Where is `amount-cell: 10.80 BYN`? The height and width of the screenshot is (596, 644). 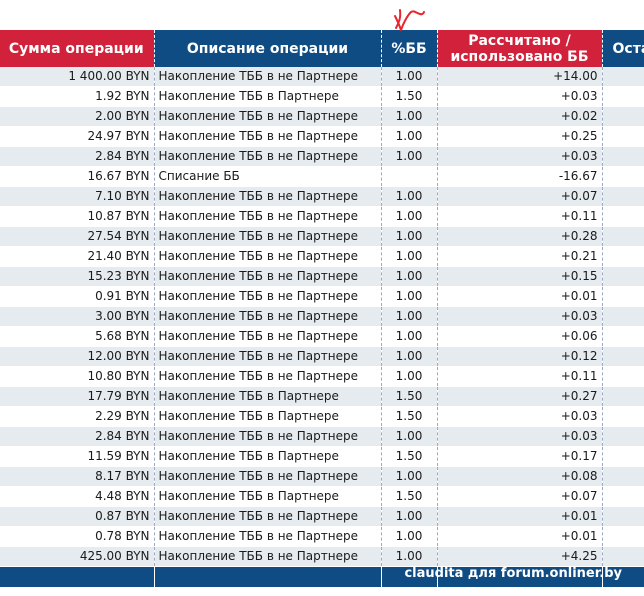 amount-cell: 10.80 BYN is located at coordinates (77, 376).